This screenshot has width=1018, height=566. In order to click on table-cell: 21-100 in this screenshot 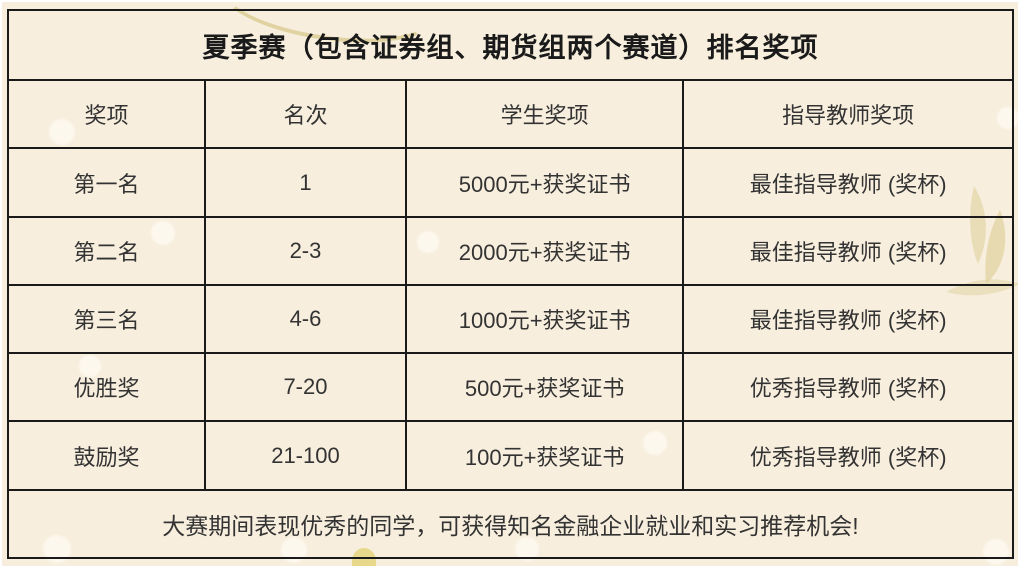, I will do `click(305, 455)`.